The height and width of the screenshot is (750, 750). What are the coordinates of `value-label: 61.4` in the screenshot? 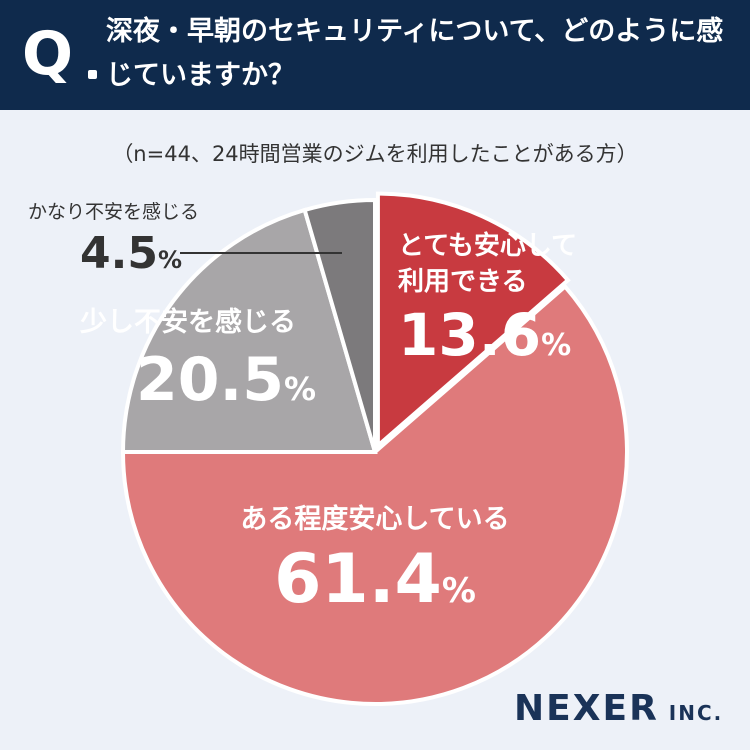 It's located at (358, 579).